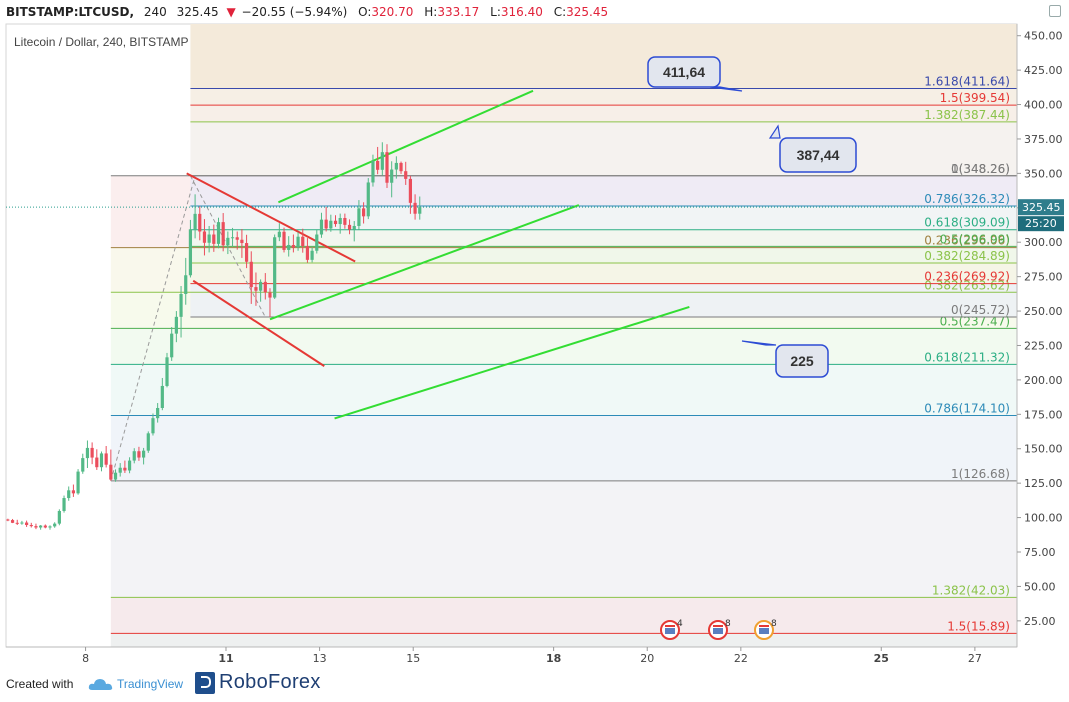 Image resolution: width=1069 pixels, height=702 pixels. What do you see at coordinates (975, 321) in the screenshot?
I see `fib-level-label: 0.5(237.47)` at bounding box center [975, 321].